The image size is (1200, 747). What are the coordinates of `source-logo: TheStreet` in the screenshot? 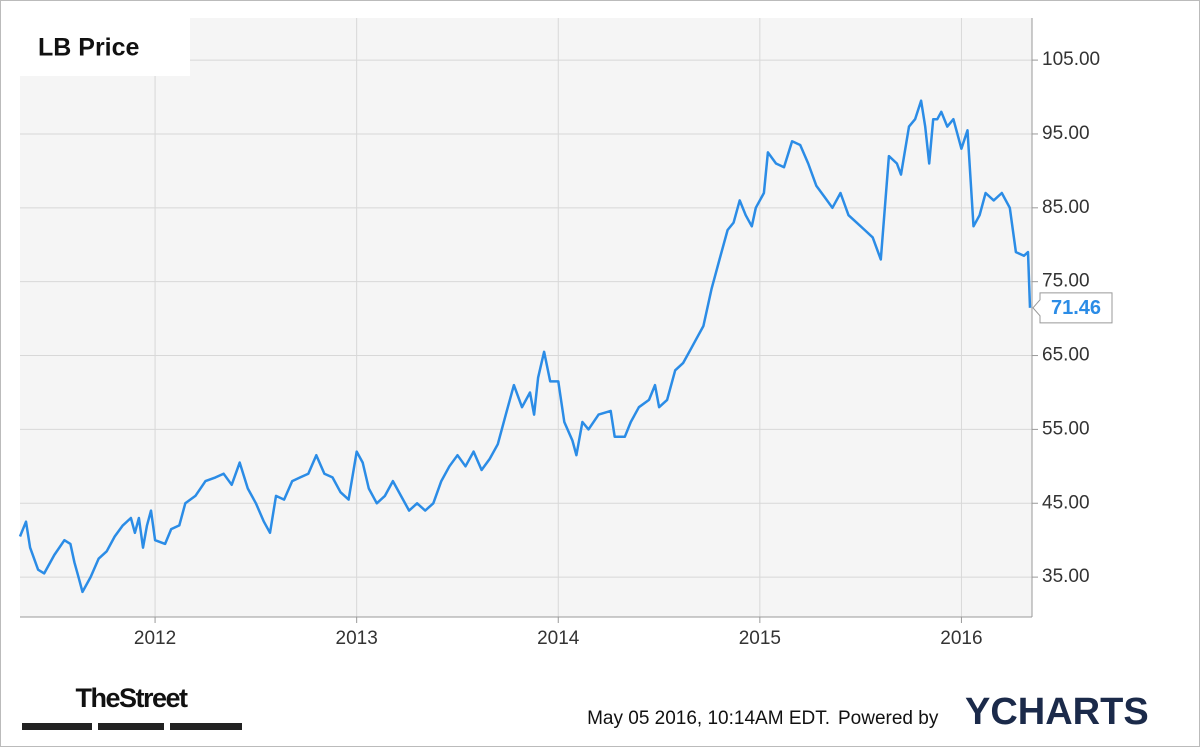 It's located at (131, 698).